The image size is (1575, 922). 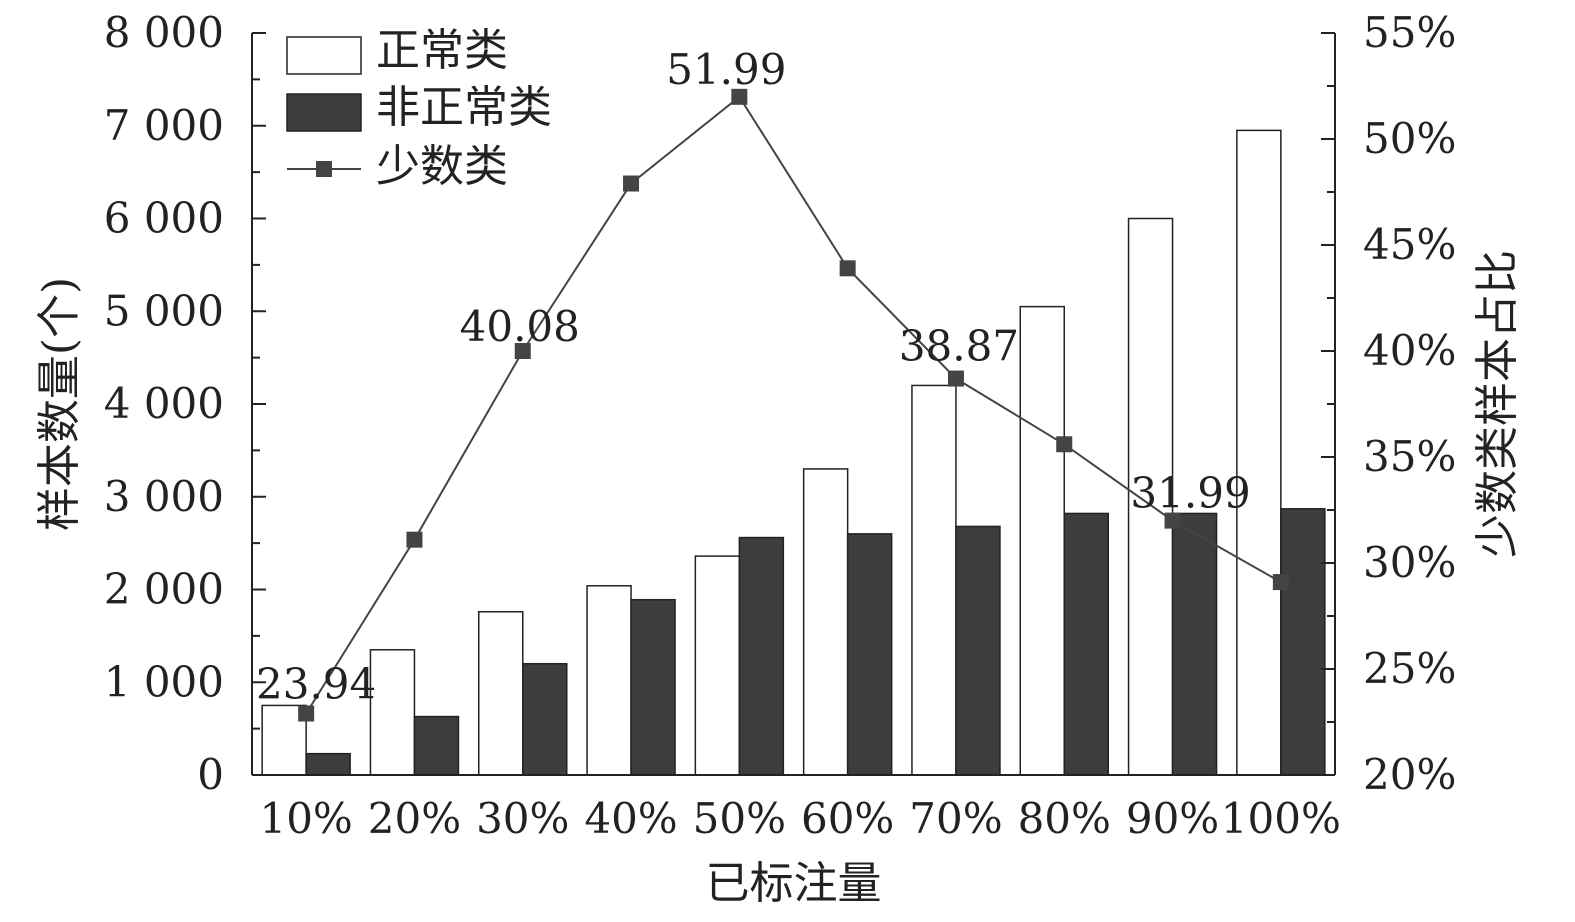 I want to click on data-label: 38.87, so click(x=959, y=346).